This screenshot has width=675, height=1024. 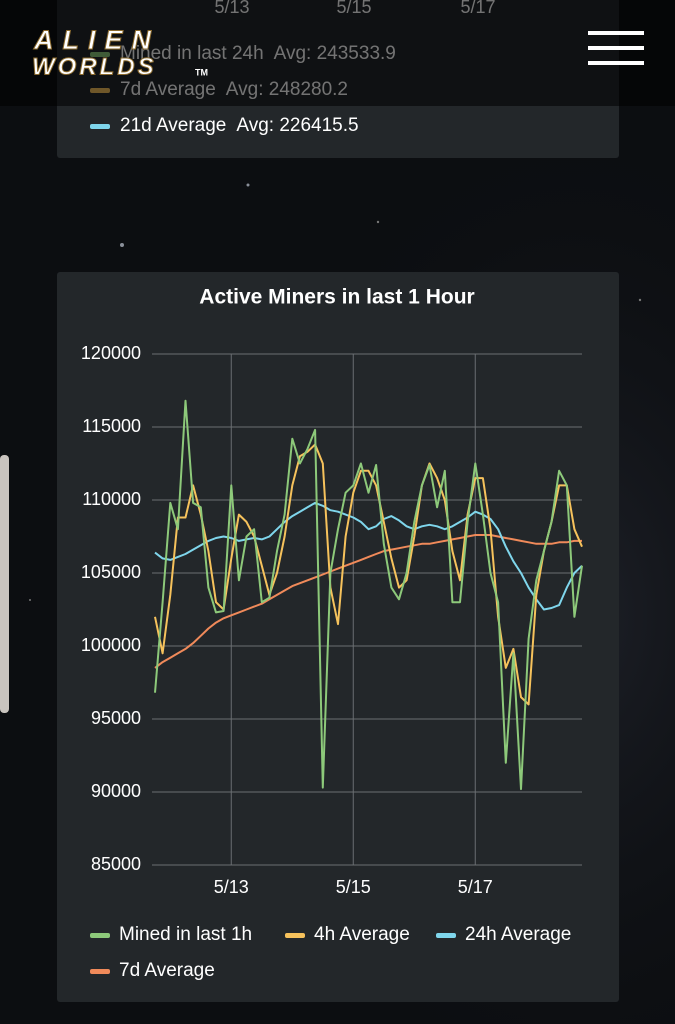 What do you see at coordinates (111, 499) in the screenshot?
I see `y-tick-label: 110000` at bounding box center [111, 499].